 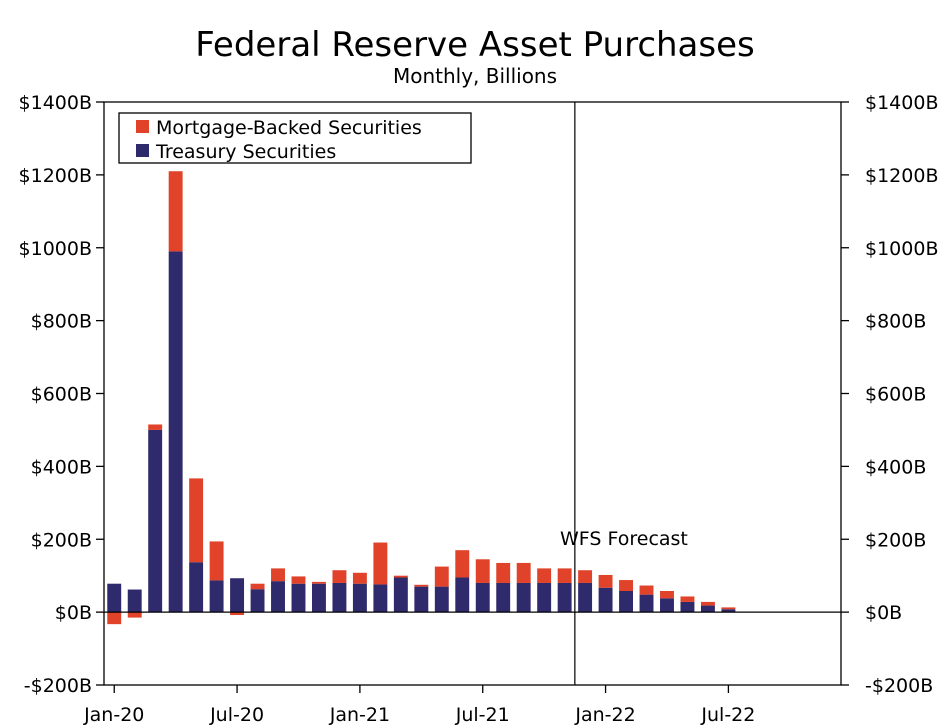 What do you see at coordinates (58, 686) in the screenshot?
I see `y-tick-label-left: -$200B` at bounding box center [58, 686].